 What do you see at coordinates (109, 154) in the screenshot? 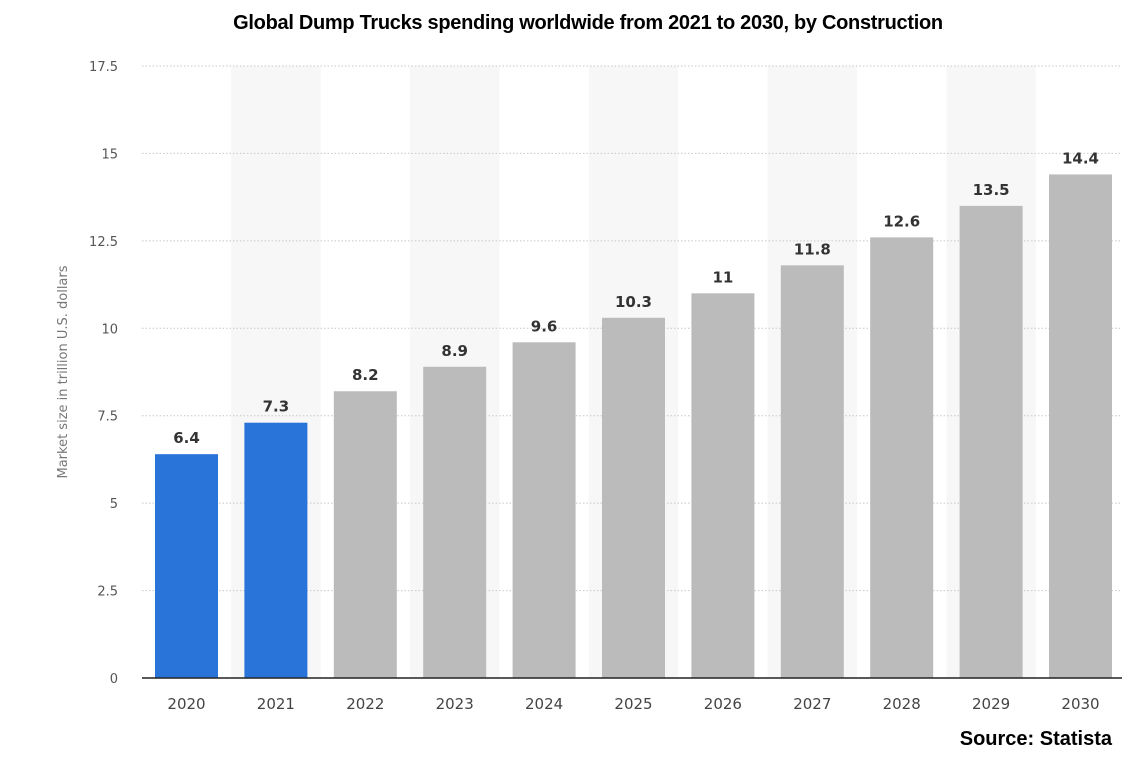
I see `y-tick-label: 15` at bounding box center [109, 154].